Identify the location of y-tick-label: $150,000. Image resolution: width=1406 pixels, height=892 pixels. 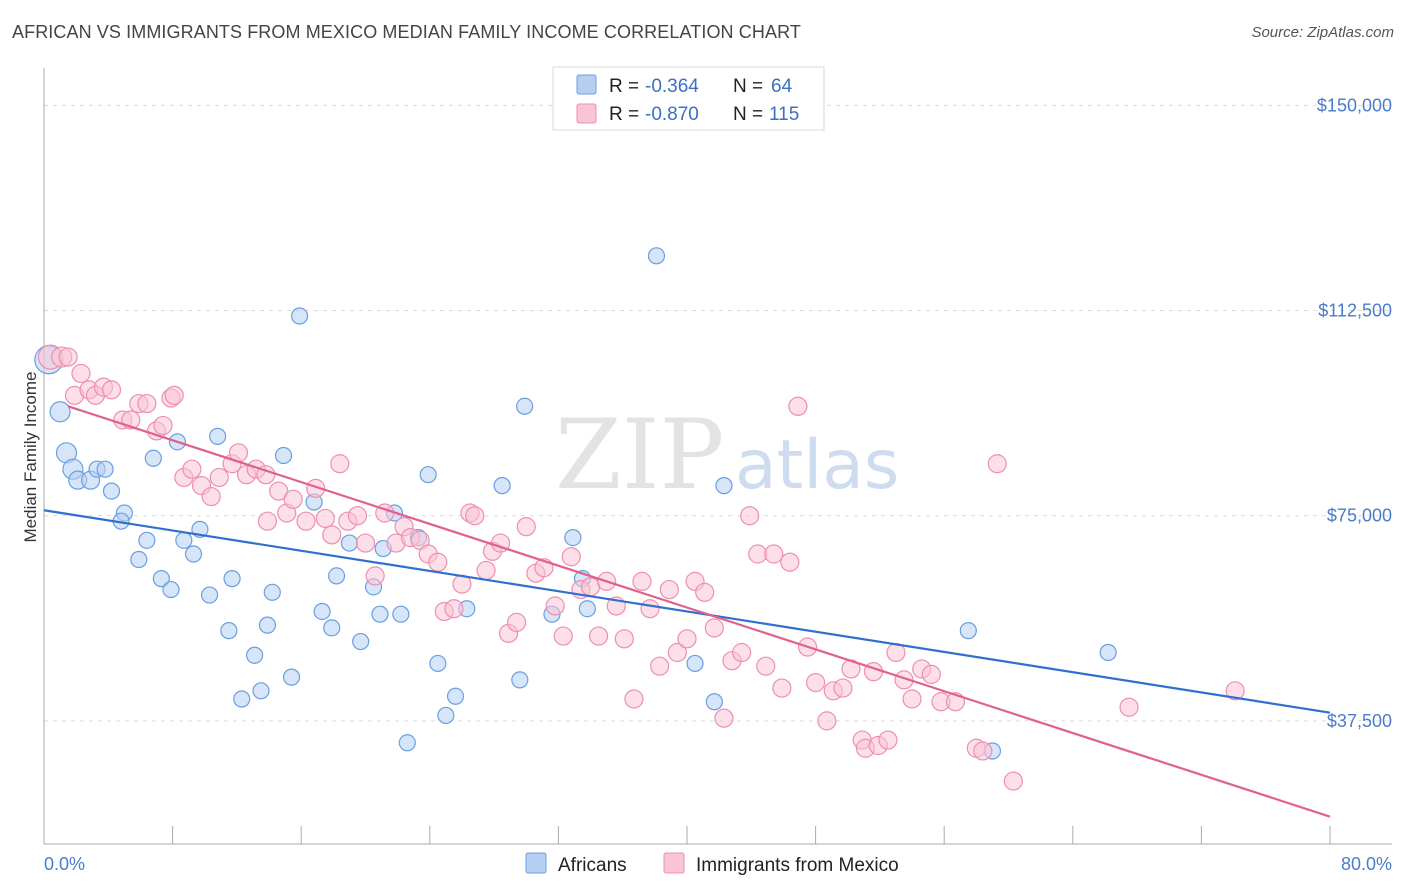
(1354, 105).